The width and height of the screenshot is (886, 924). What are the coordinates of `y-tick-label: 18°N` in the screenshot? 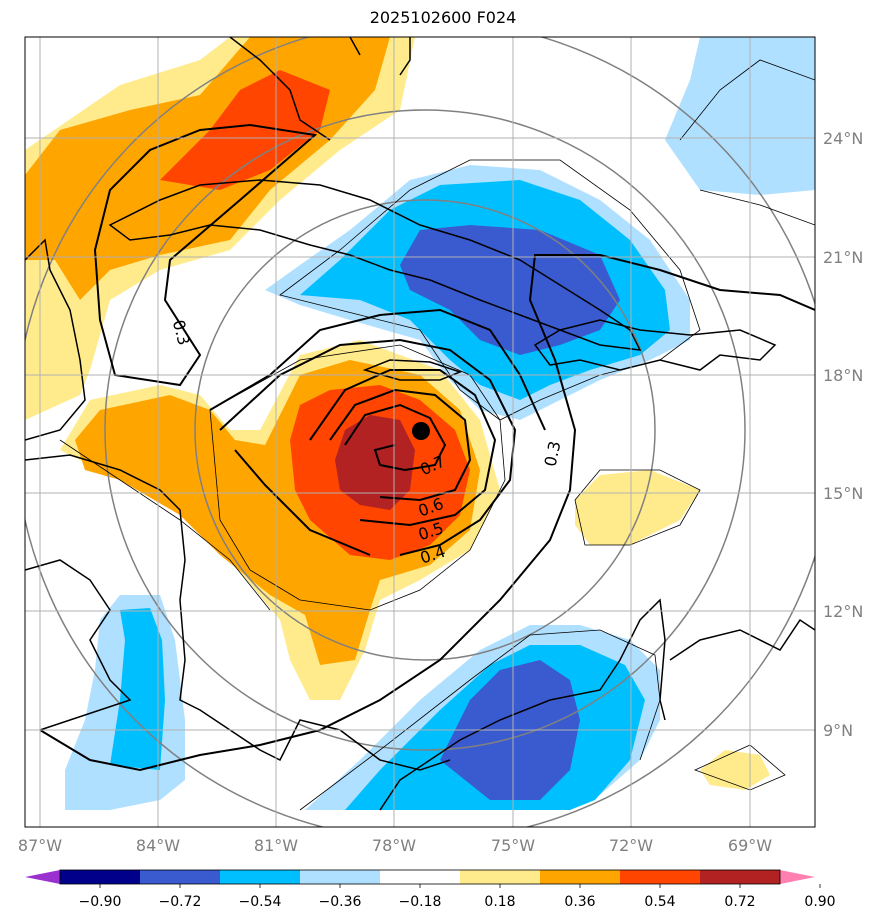 It's located at (843, 375).